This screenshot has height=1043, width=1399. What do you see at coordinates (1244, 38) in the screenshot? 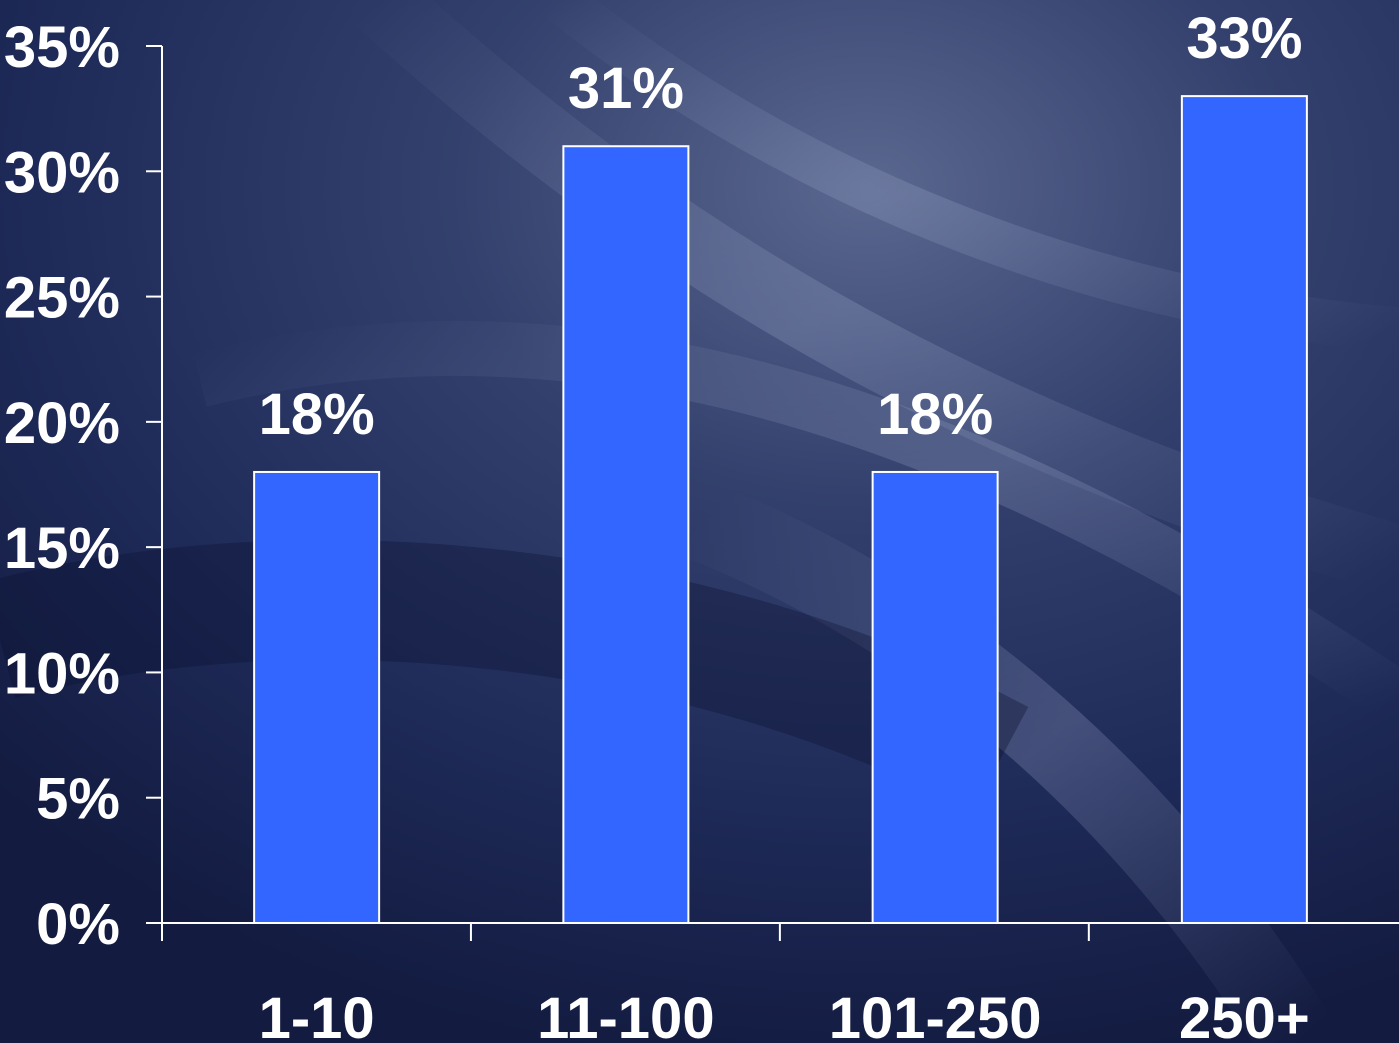
I see `data-label: 33%` at bounding box center [1244, 38].